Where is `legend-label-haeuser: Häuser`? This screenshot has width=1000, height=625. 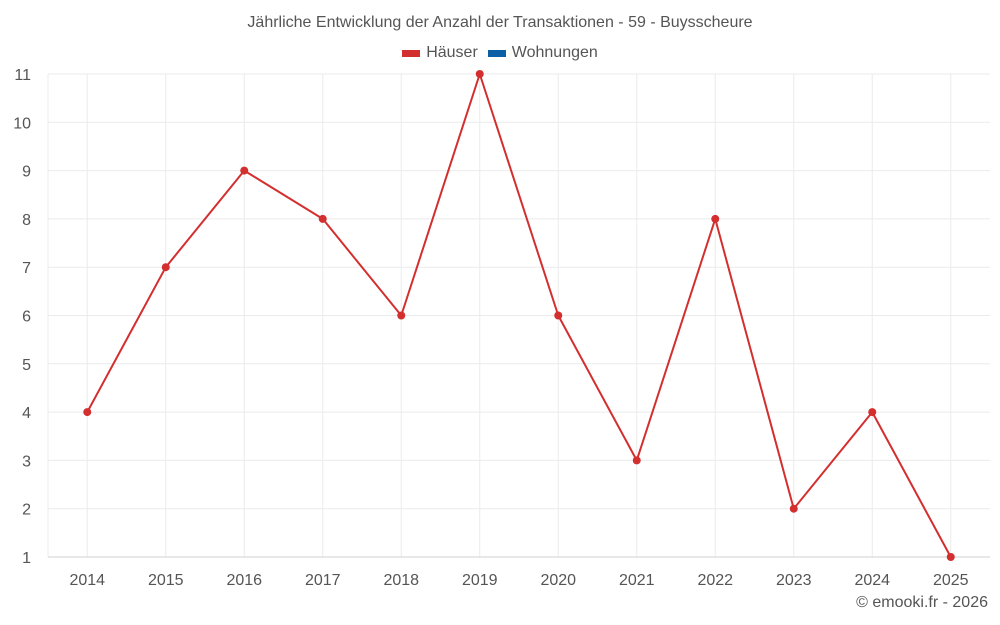
legend-label-haeuser: Häuser is located at coordinates (452, 52).